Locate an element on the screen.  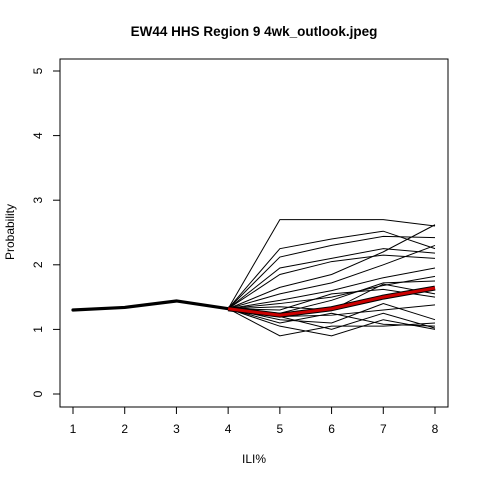
chart-title: EW44 HHS Region 9 4wk_outlook.jpeg is located at coordinates (254, 31).